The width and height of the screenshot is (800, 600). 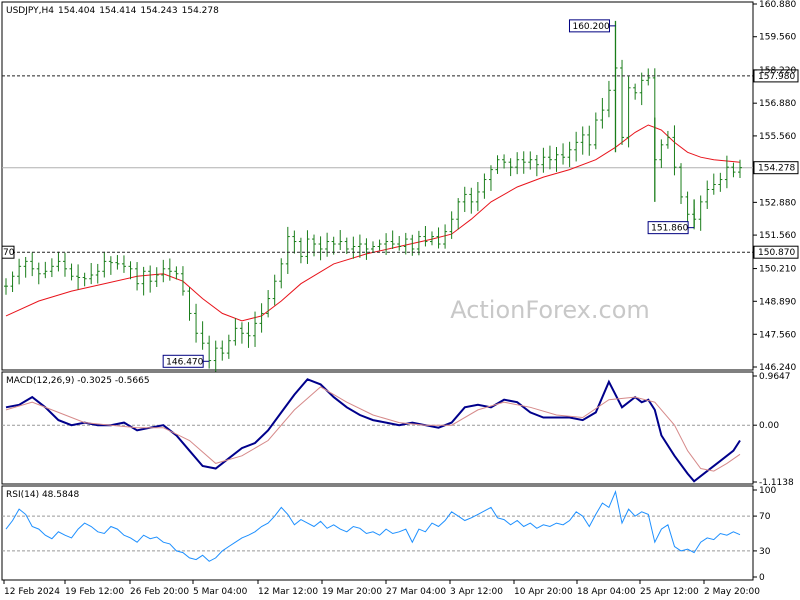 I want to click on price-axis-label: 147.560, so click(x=777, y=335).